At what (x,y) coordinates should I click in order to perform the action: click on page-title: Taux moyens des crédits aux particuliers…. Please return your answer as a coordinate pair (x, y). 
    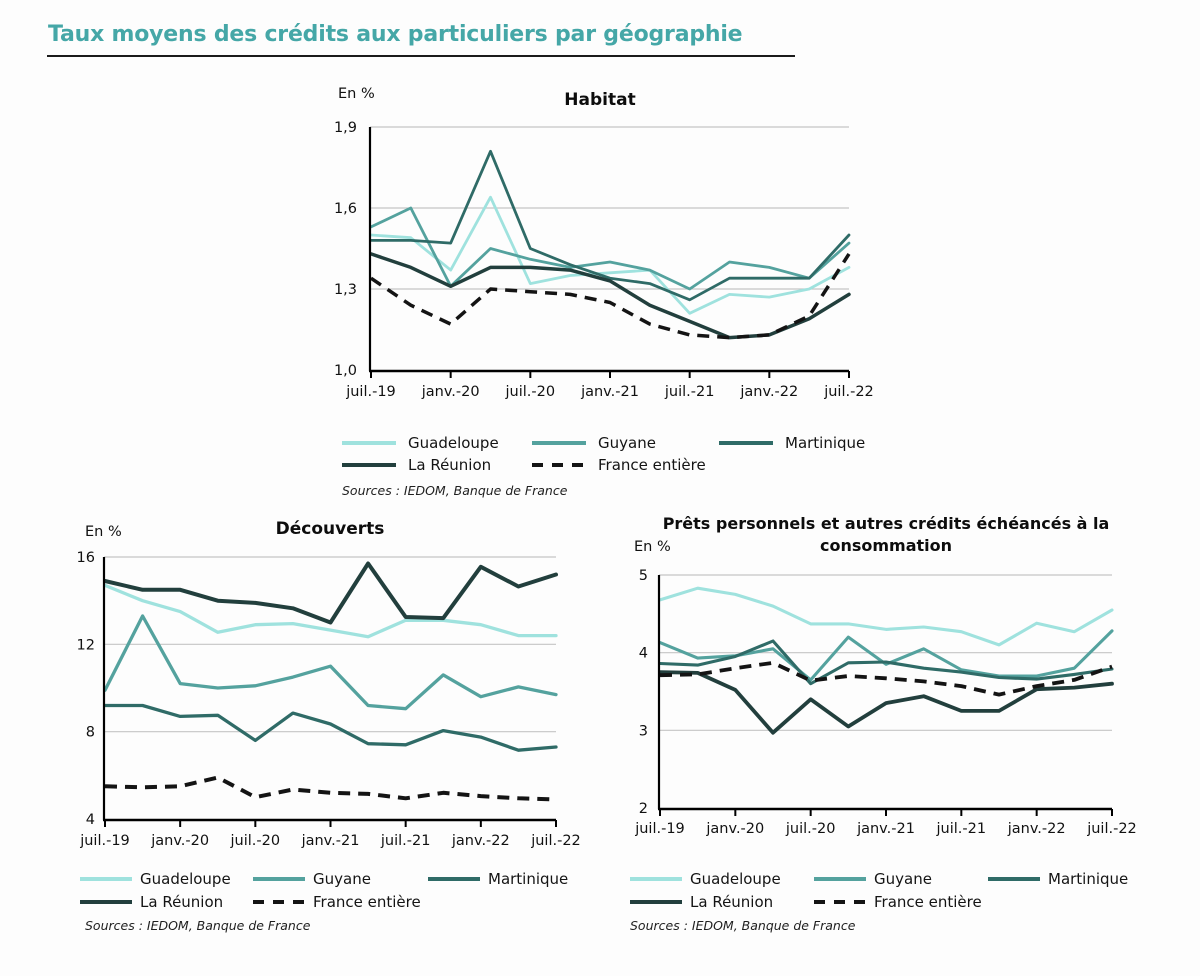
    Looking at the image, I should click on (395, 34).